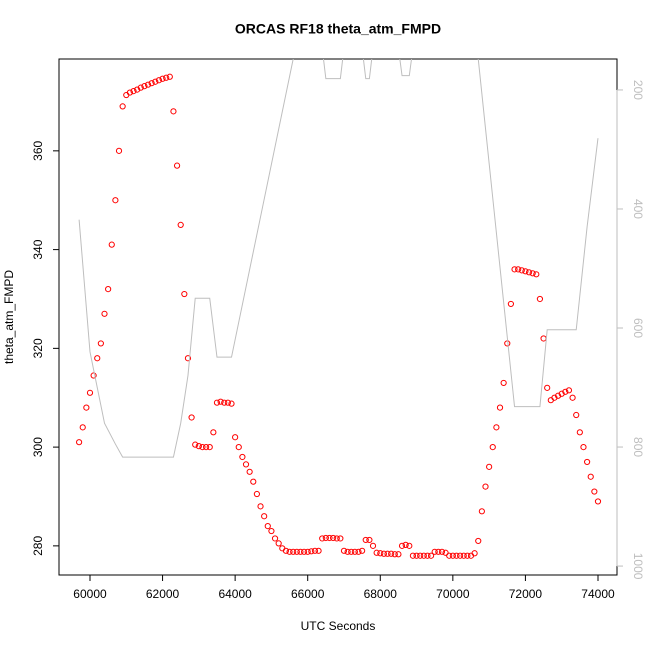  I want to click on y-tick-label: 280, so click(38, 546).